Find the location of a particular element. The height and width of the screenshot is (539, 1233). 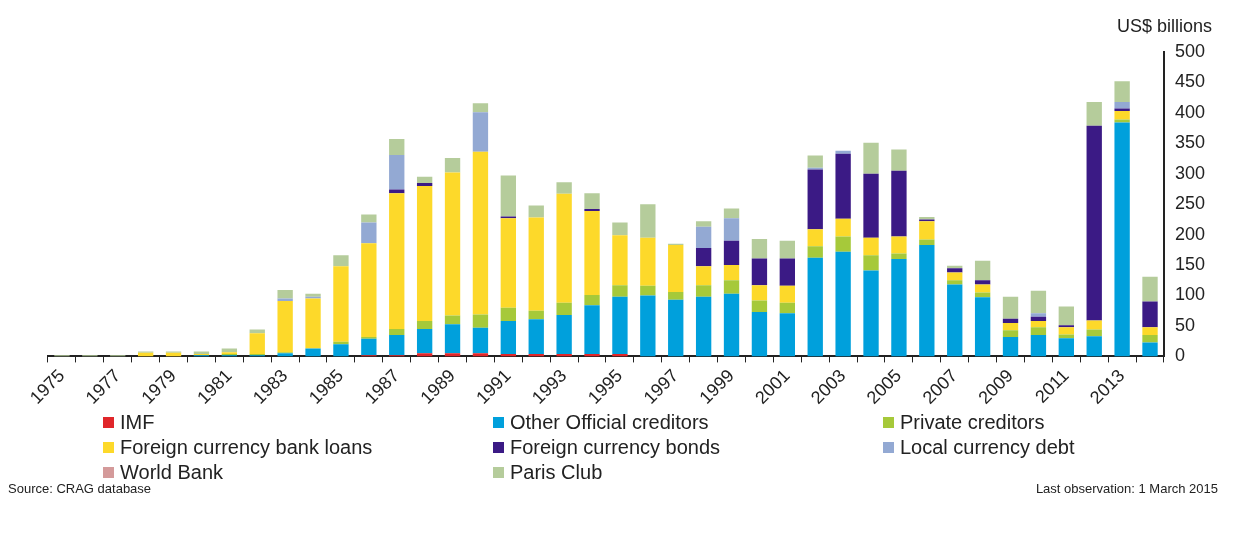

y-tick-label: 350 is located at coordinates (1190, 142).